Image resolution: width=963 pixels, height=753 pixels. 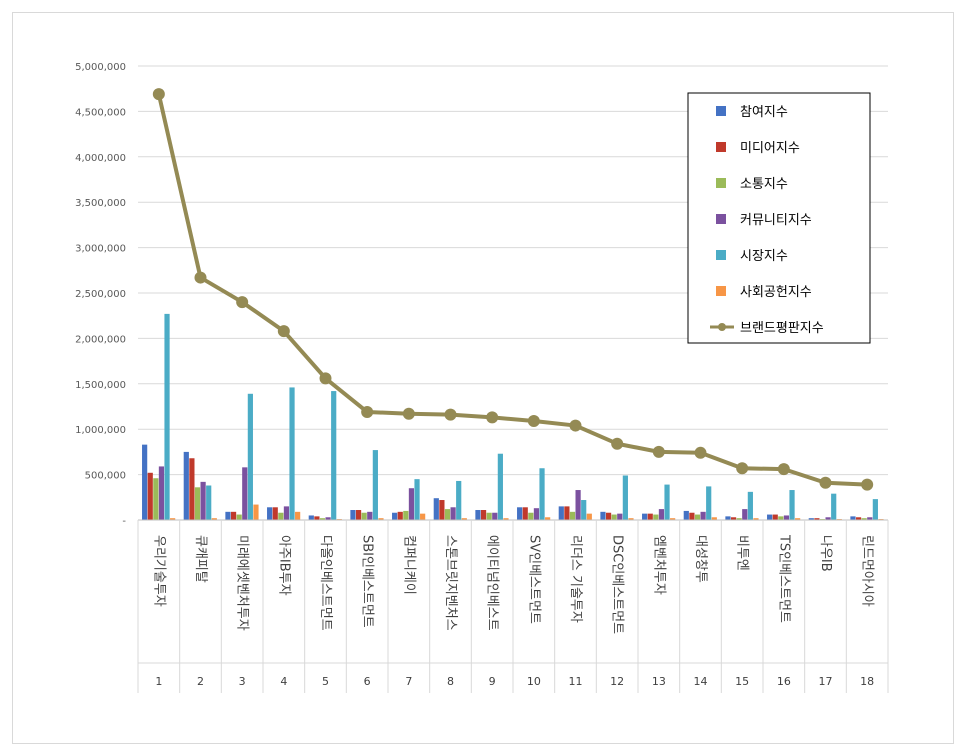 I want to click on x-category-label: DSC인베스트먼트, so click(x=617, y=584).